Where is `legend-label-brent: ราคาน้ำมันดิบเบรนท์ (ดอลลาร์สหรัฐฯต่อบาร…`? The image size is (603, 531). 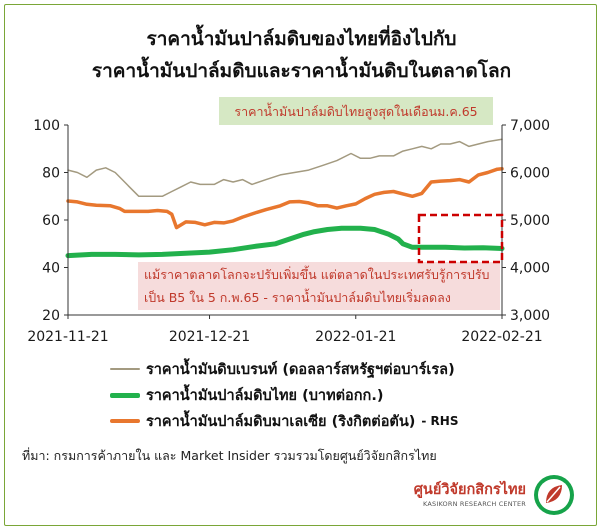 legend-label-brent: ราคาน้ำมันดิบเบรนท์ (ดอลลาร์สหรัฐฯต่อบาร… is located at coordinates (300, 369).